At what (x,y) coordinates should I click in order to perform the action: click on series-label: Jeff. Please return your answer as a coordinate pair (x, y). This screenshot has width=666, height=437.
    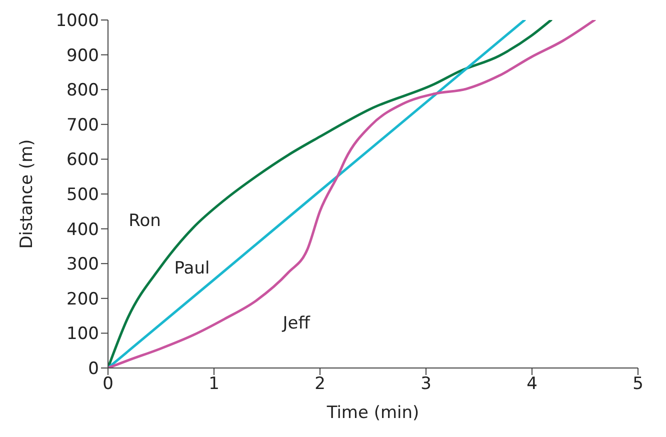
    Looking at the image, I should click on (297, 323).